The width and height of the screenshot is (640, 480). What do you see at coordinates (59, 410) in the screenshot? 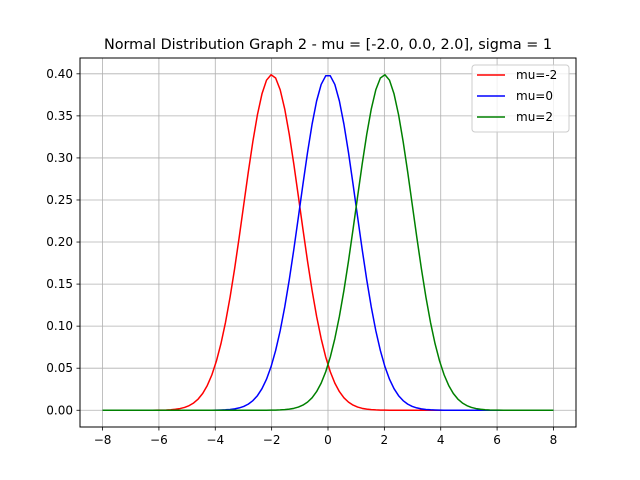
I see `y-tick-label: 0.00` at bounding box center [59, 410].